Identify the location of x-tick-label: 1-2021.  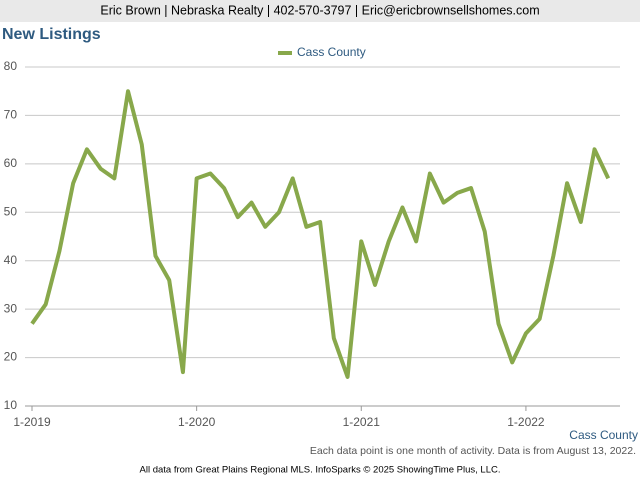
(362, 422).